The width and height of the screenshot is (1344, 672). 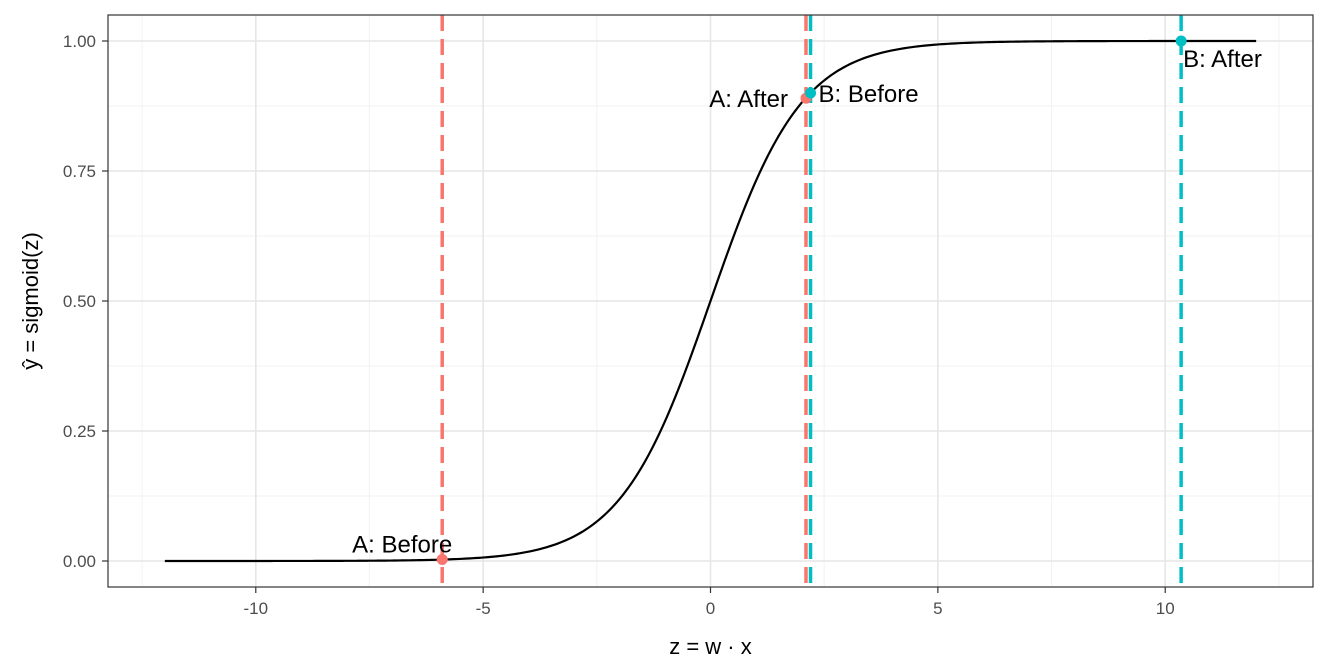 What do you see at coordinates (710, 646) in the screenshot?
I see `x-axis-title: z = w · x` at bounding box center [710, 646].